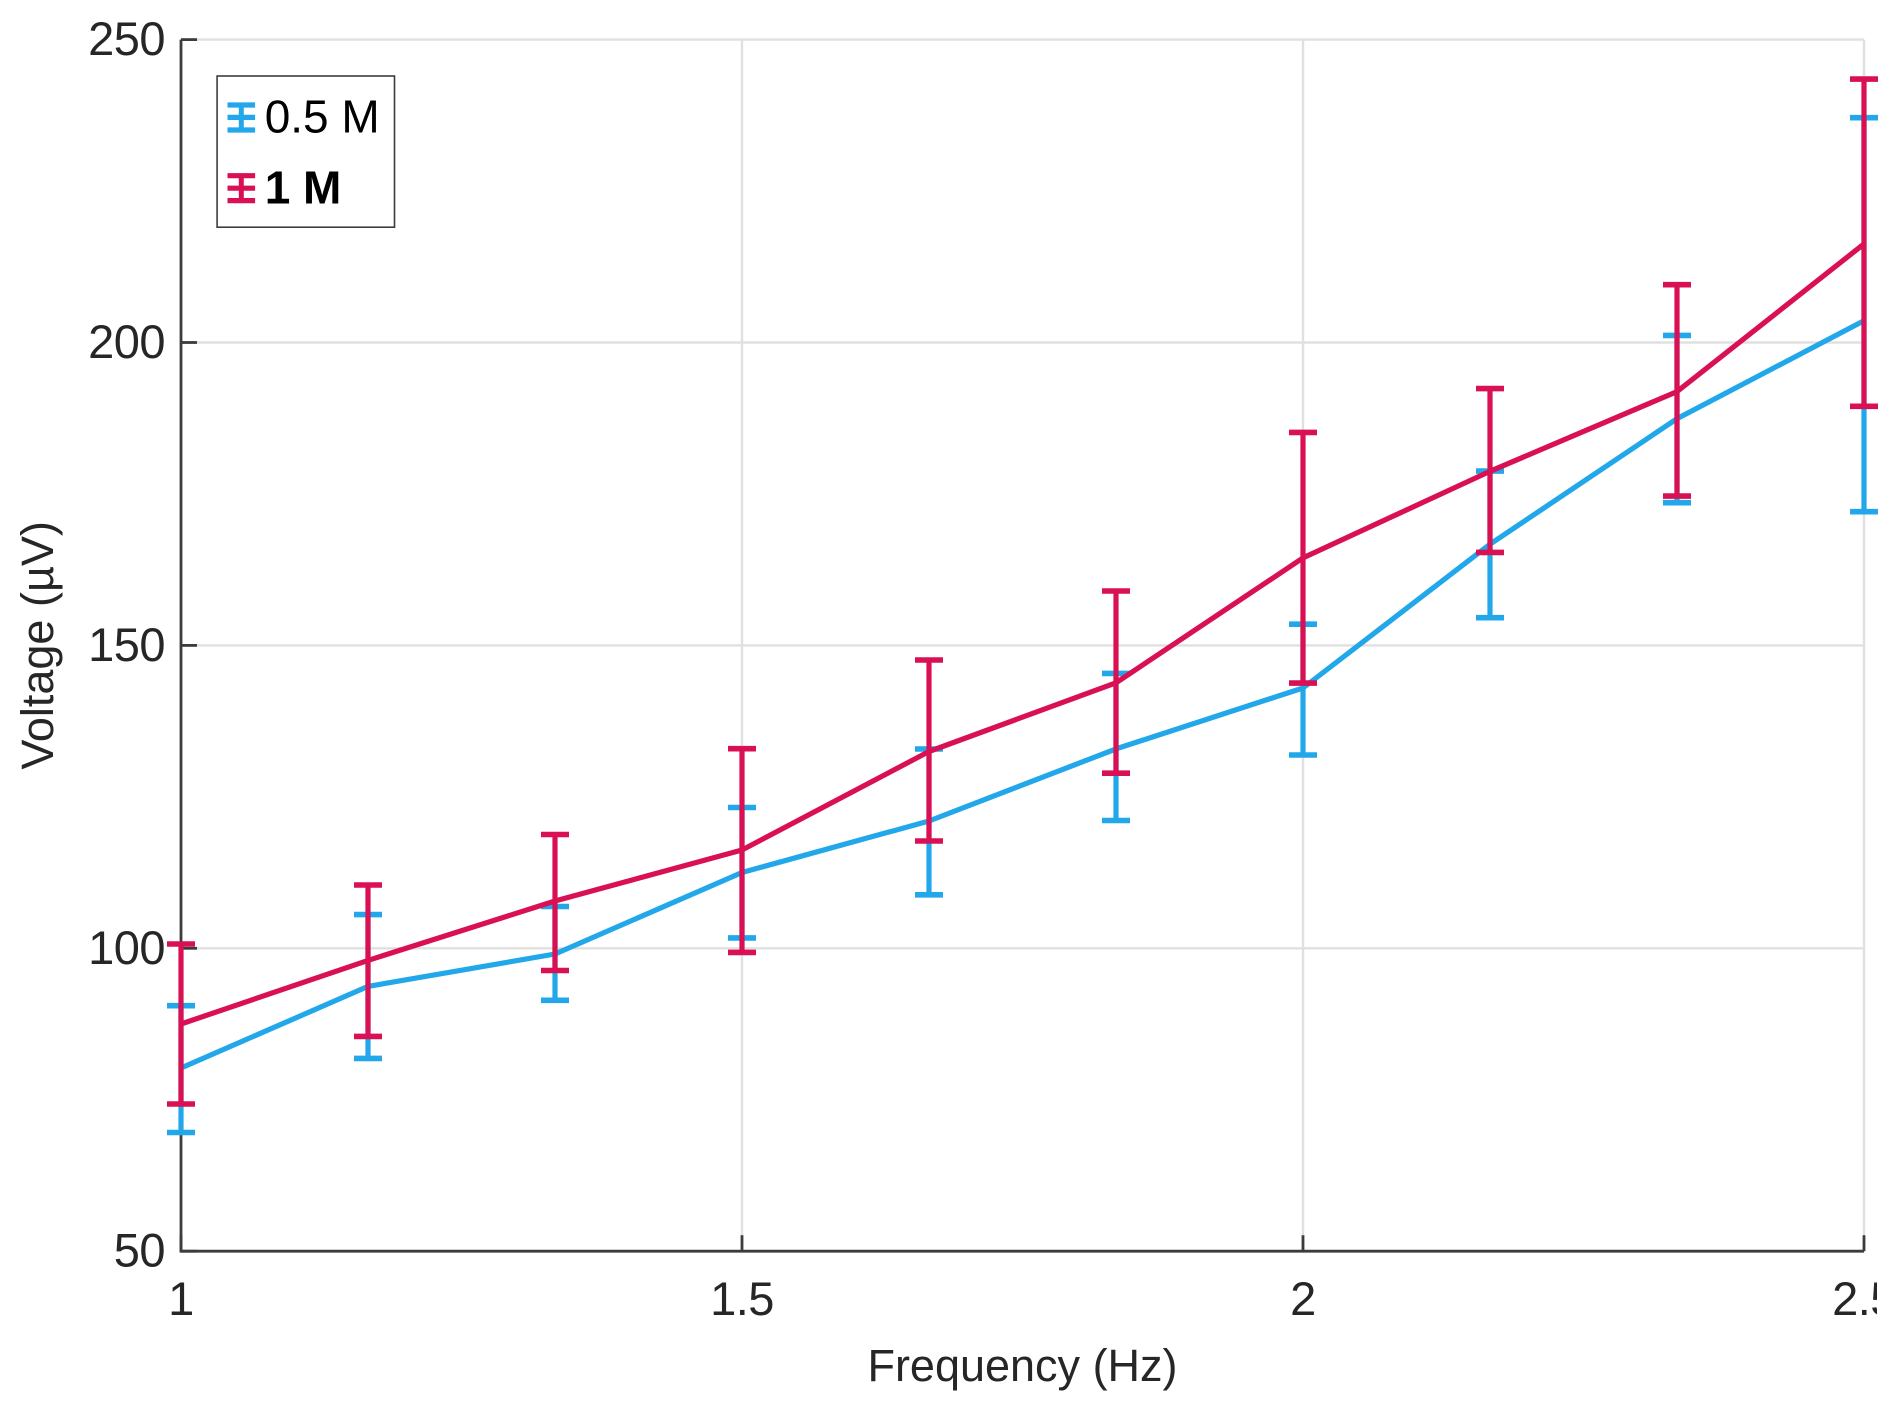  What do you see at coordinates (742, 1298) in the screenshot?
I see `svg-text: 1.5` at bounding box center [742, 1298].